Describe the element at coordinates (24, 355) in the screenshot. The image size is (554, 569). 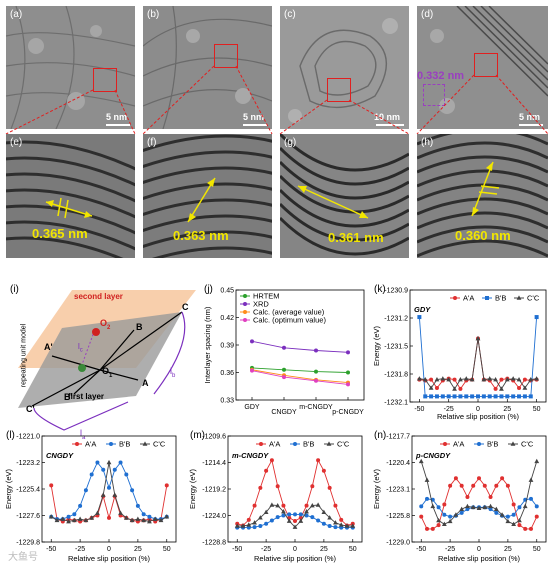
I see `side-label: repeating unit model` at that location.